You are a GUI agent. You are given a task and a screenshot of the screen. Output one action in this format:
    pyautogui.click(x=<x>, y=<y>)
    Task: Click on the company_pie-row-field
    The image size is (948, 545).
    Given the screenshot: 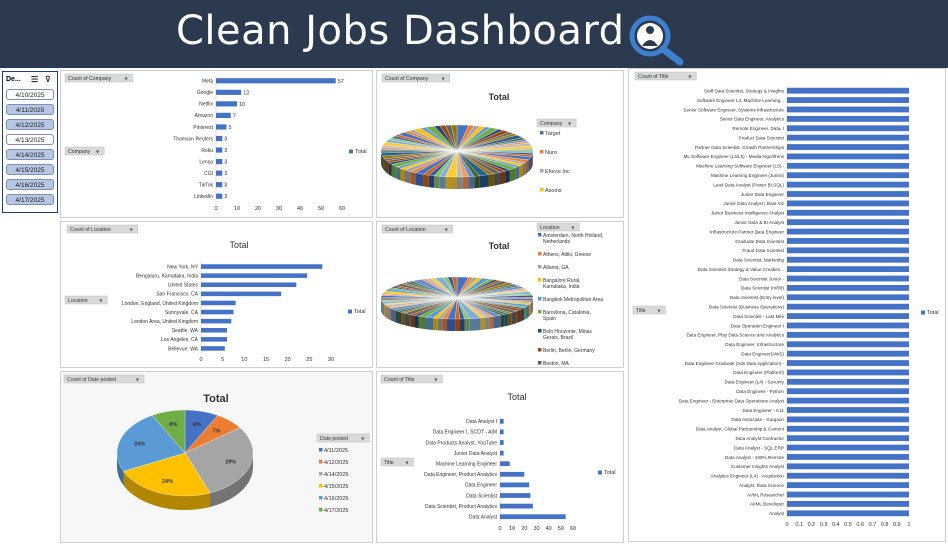 What is the action you would take?
    pyautogui.click(x=556, y=123)
    